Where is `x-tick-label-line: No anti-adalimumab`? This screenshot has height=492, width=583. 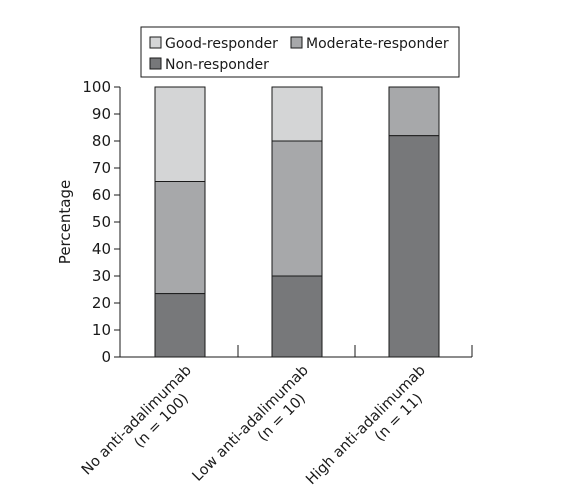 x-tick-label-line: No anti-adalimumab is located at coordinates (137, 421).